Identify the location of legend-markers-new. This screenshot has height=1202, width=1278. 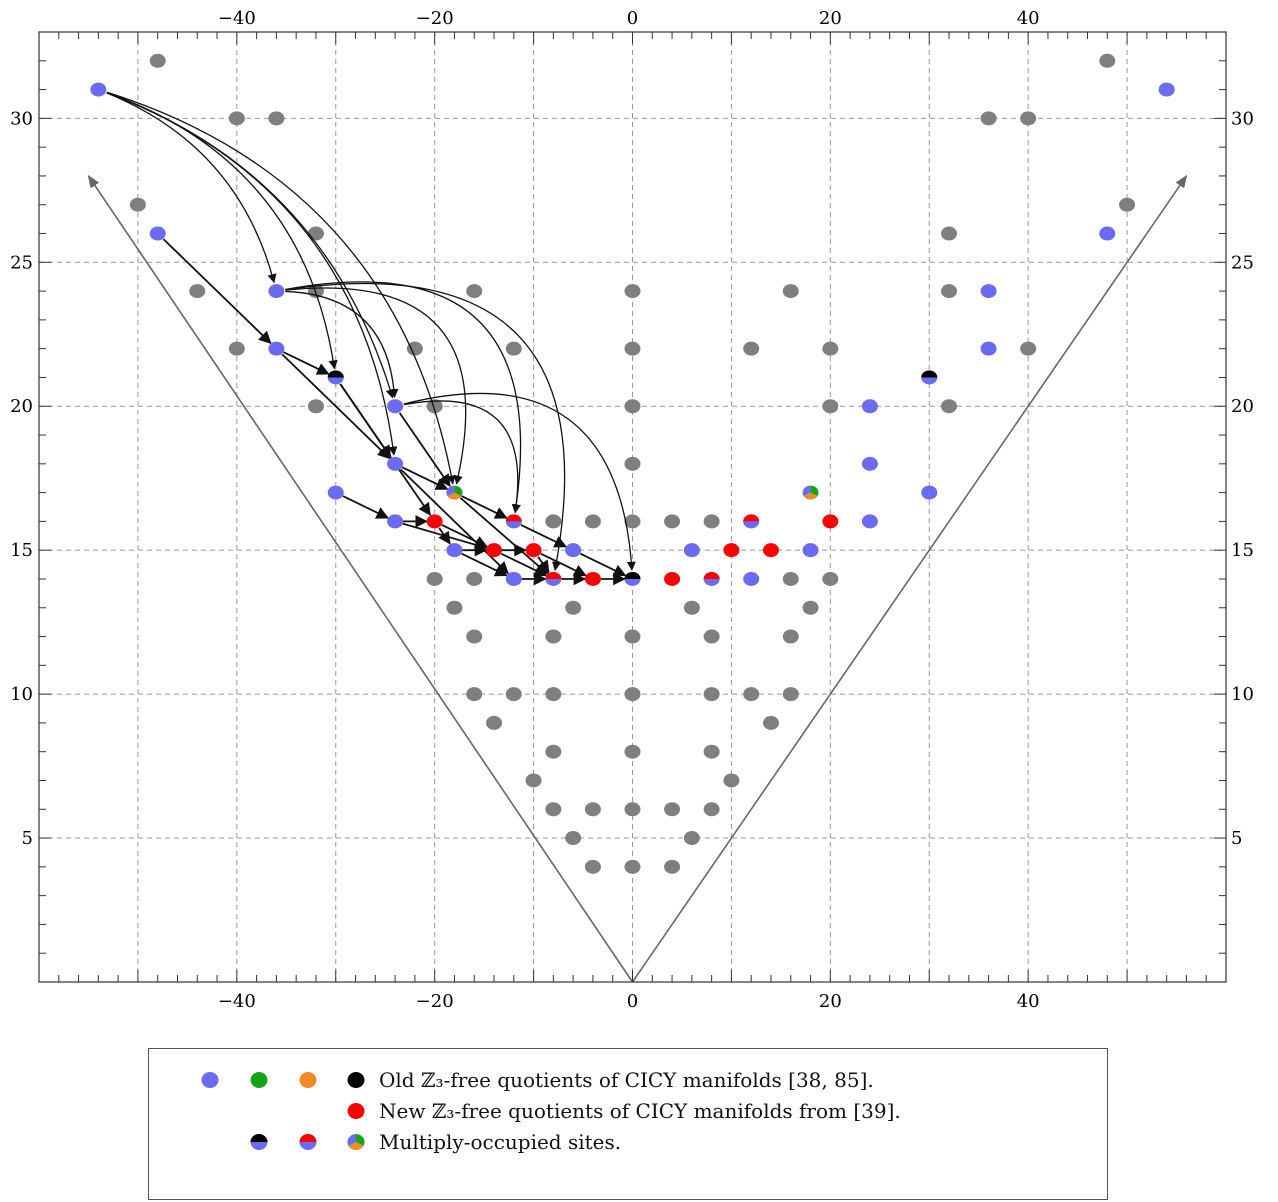
(356, 1111).